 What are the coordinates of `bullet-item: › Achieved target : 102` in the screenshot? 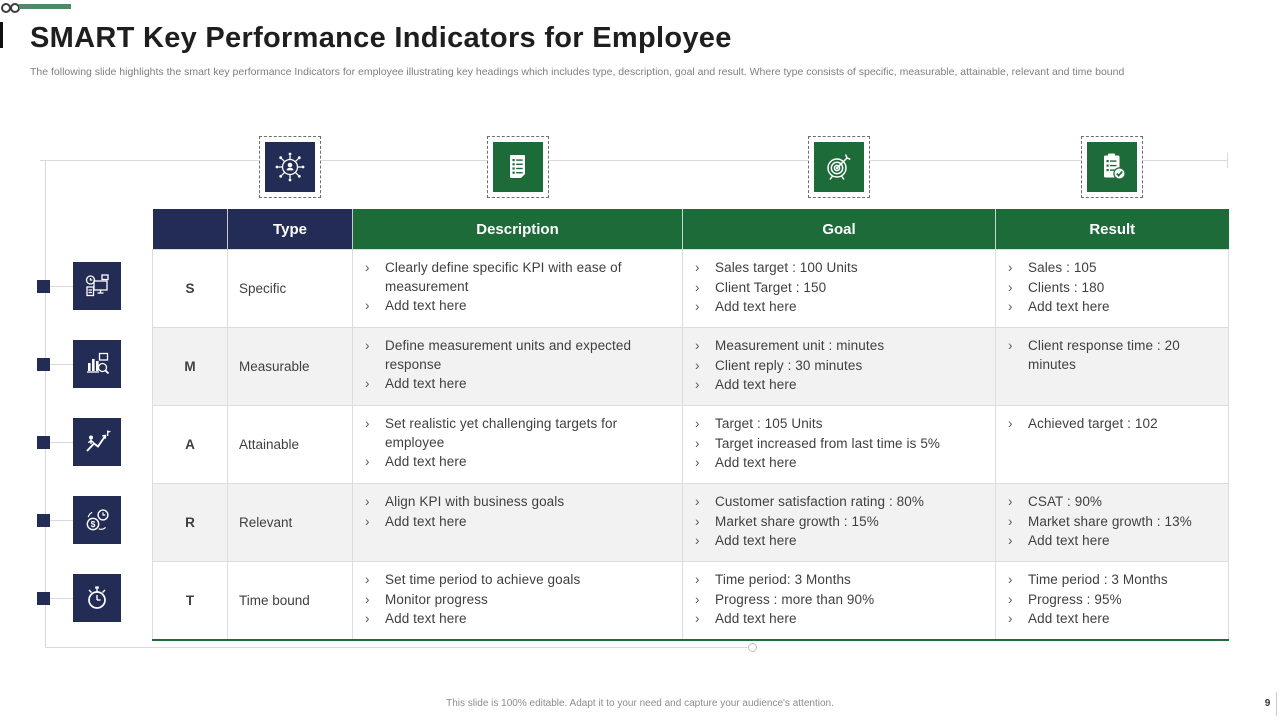 It's located at (1114, 424).